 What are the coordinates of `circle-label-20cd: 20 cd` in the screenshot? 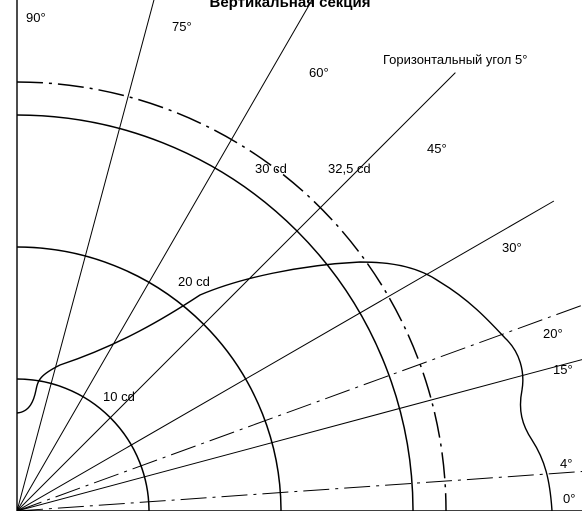 It's located at (194, 281).